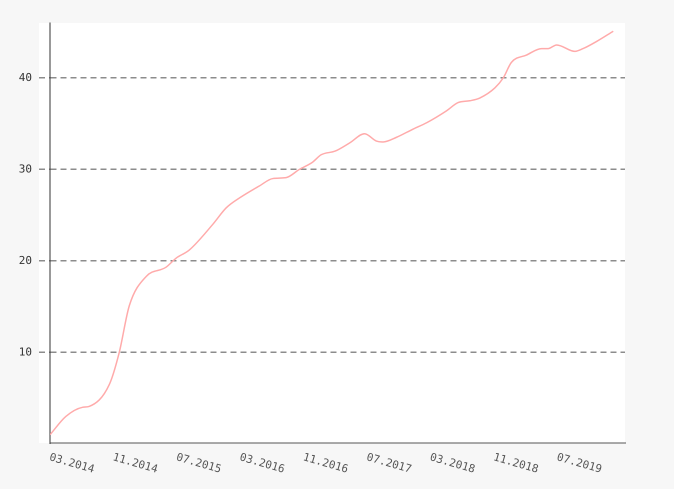  I want to click on y-tick-label: 20, so click(25, 260).